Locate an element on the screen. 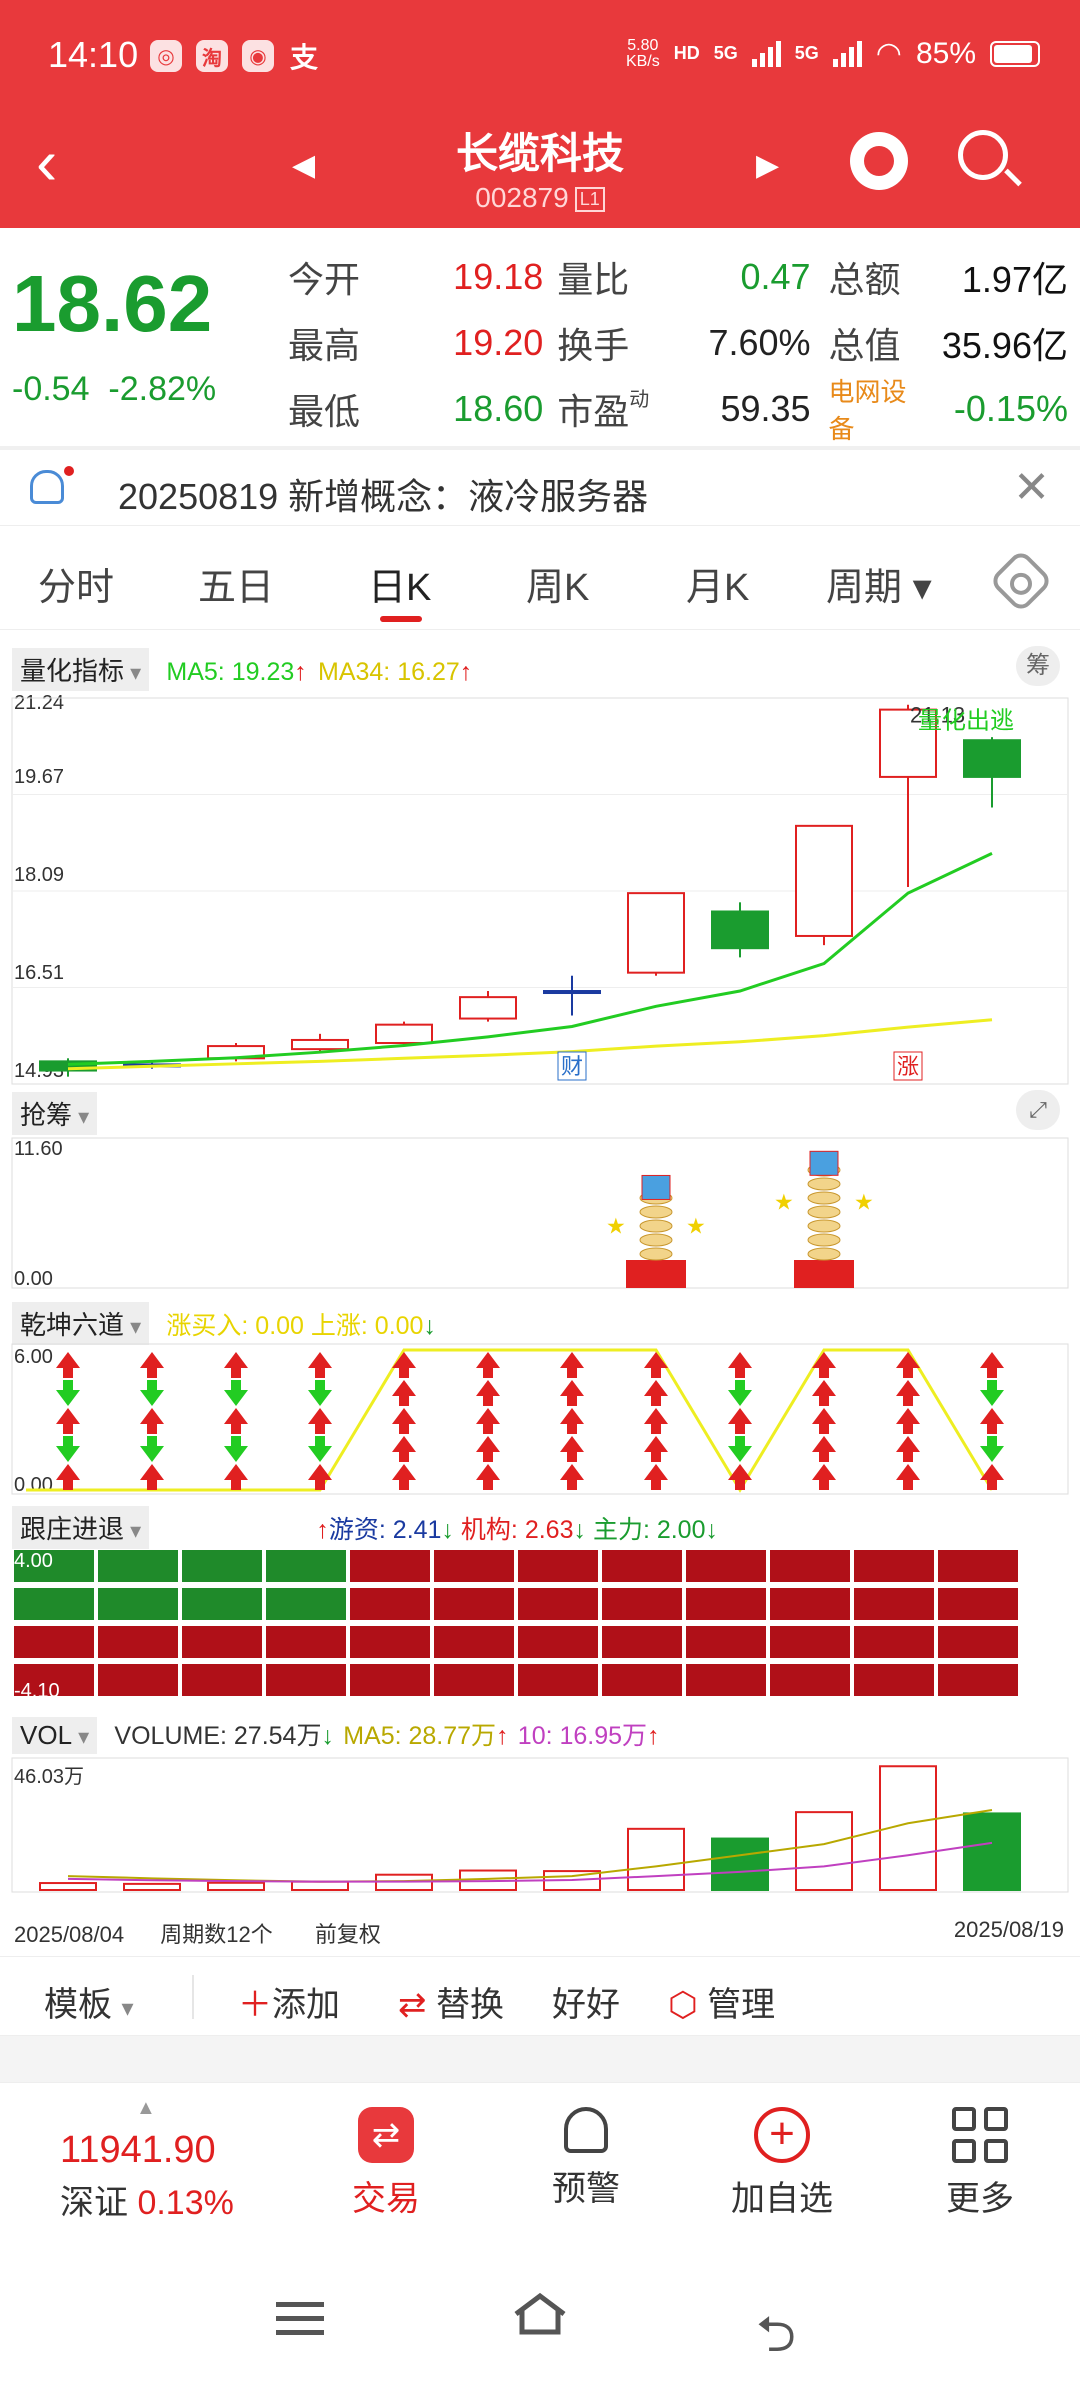  vol-ma5-label: MA5: 28.77万↑ is located at coordinates (426, 1736).